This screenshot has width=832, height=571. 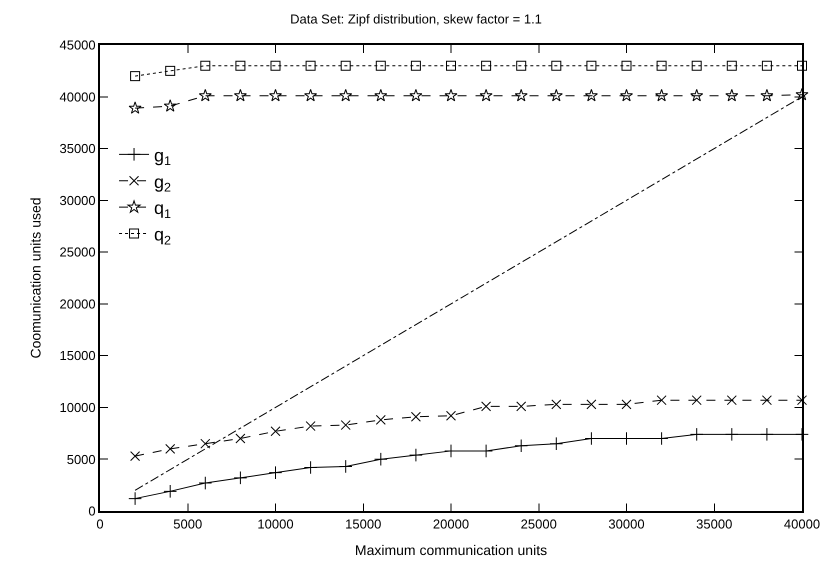 What do you see at coordinates (416, 18) in the screenshot?
I see `chart-title: Data Set: Zipf distribution, skew factor = 1.1` at bounding box center [416, 18].